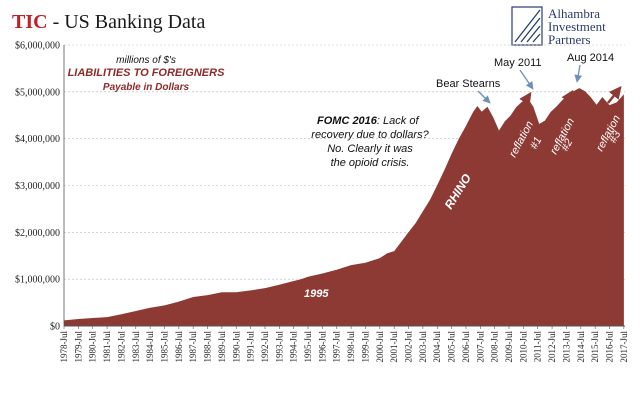  I want to click on x-tick-label: 1990-Jul, so click(236, 347).